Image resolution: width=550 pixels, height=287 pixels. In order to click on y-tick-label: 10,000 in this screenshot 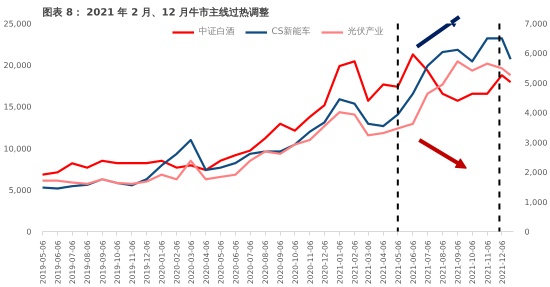, I will do `click(18, 149)`.